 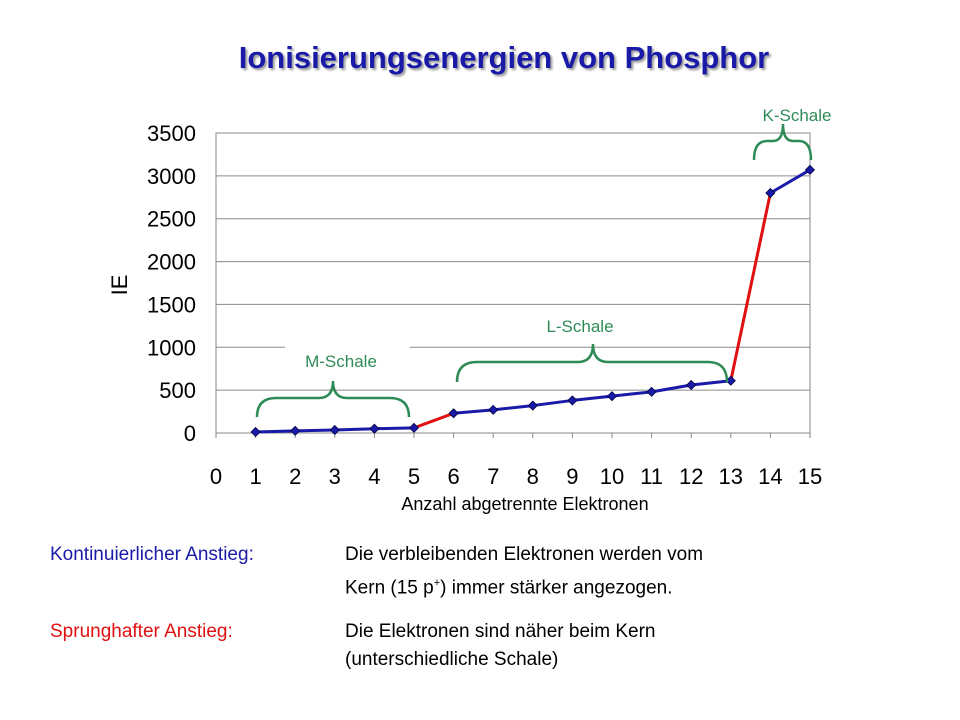 I want to click on x-tick-label: 11, so click(x=651, y=476).